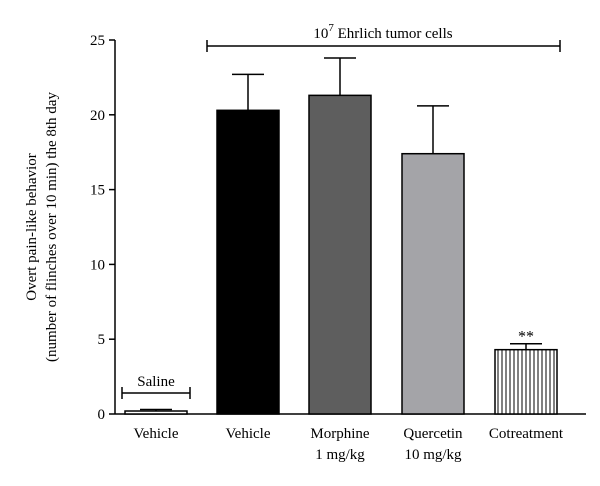  What do you see at coordinates (97, 116) in the screenshot?
I see `y-tick-label: 20` at bounding box center [97, 116].